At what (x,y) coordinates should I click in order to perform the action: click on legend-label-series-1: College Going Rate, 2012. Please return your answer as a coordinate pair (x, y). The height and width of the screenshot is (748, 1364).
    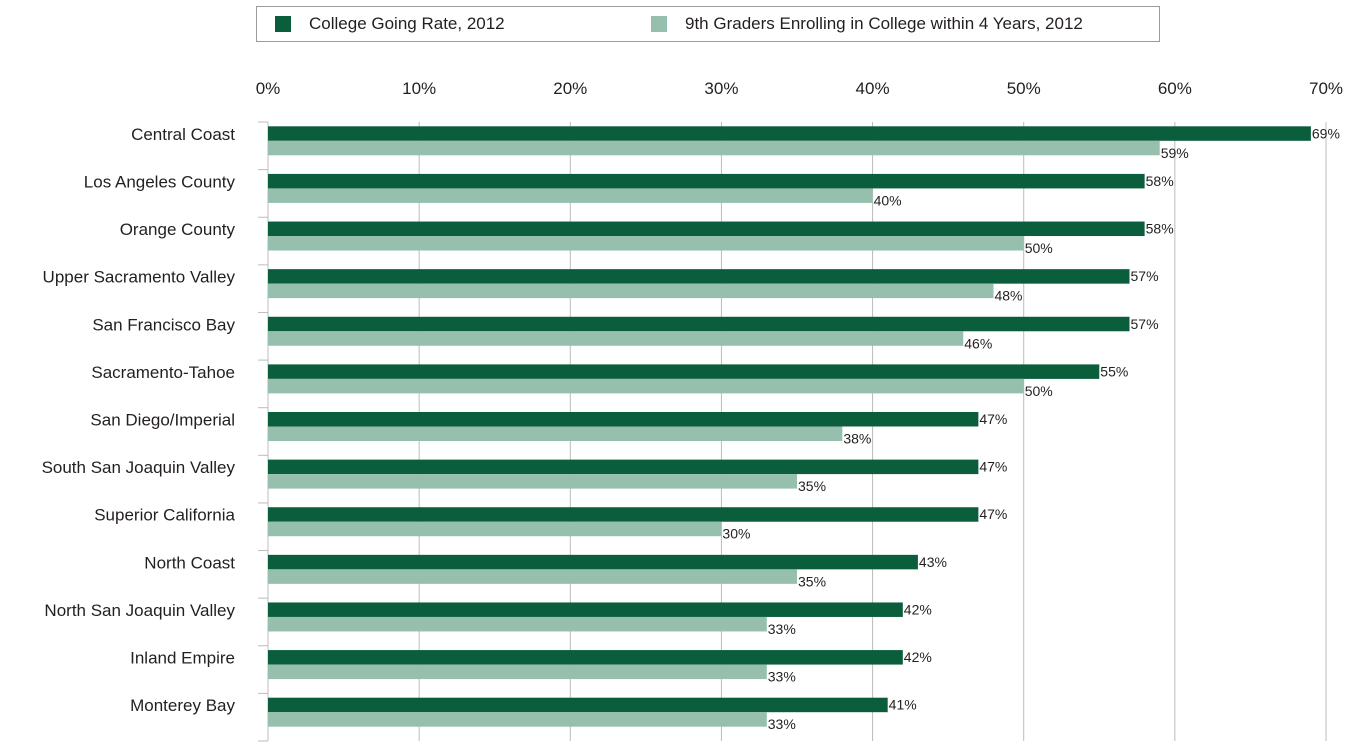
    Looking at the image, I should click on (407, 23).